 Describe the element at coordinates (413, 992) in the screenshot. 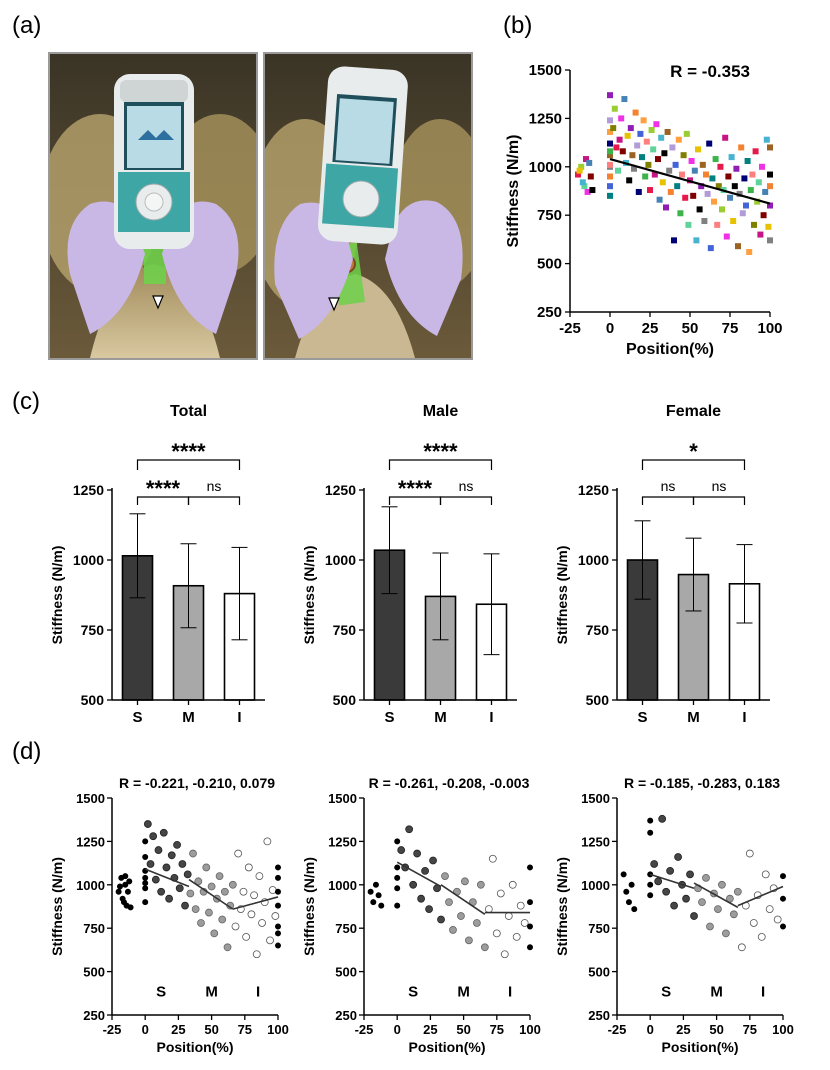

I see `region-label: S` at that location.